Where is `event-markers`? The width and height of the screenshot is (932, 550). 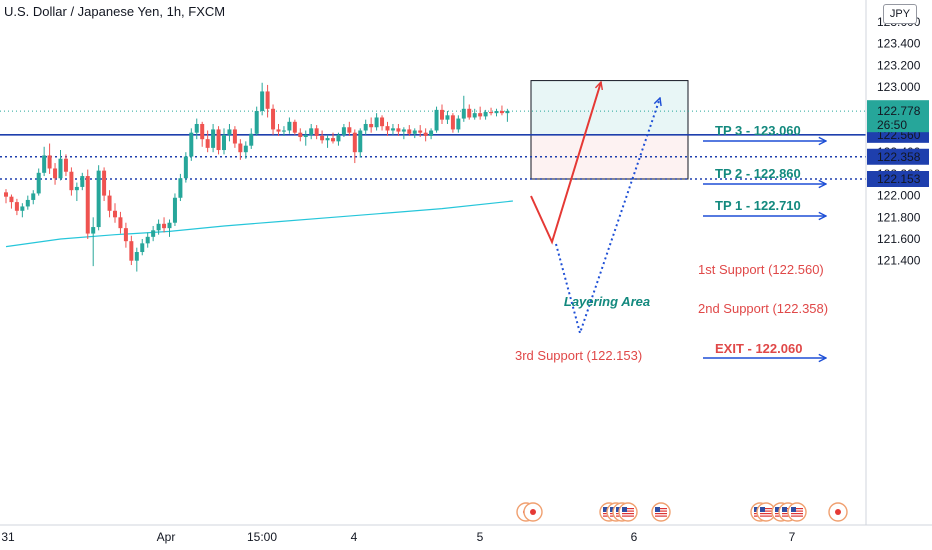 event-markers is located at coordinates (682, 512).